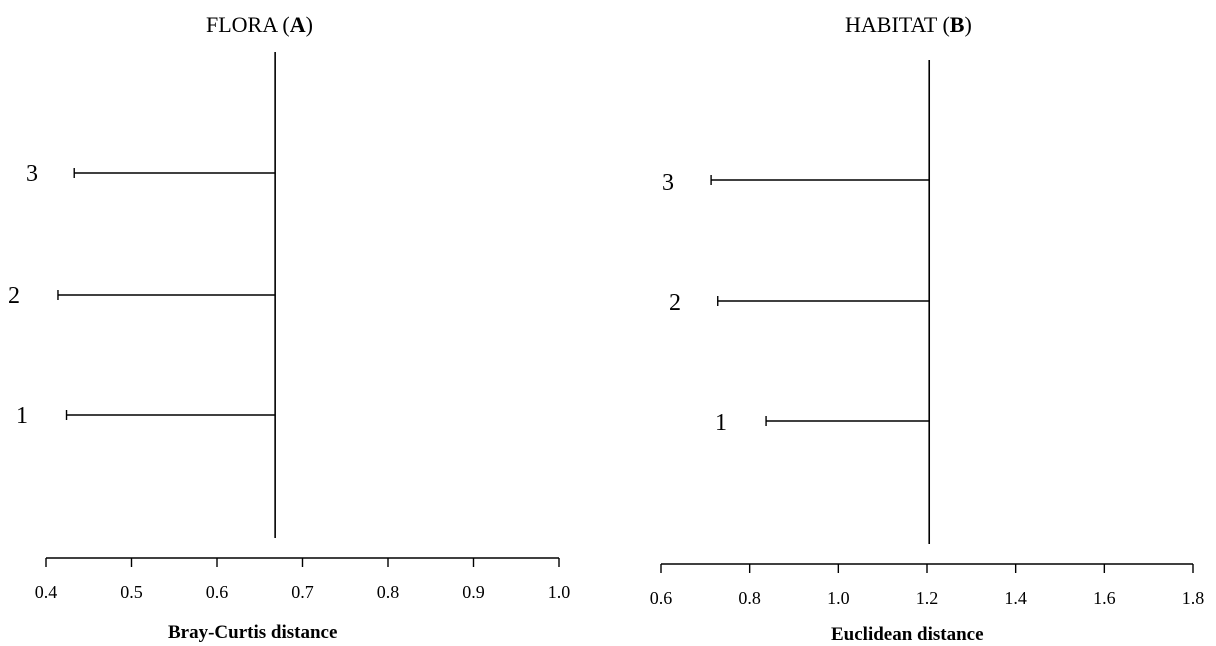  I want to click on habitat-x-axis-label: Euclidean distance, so click(907, 634).